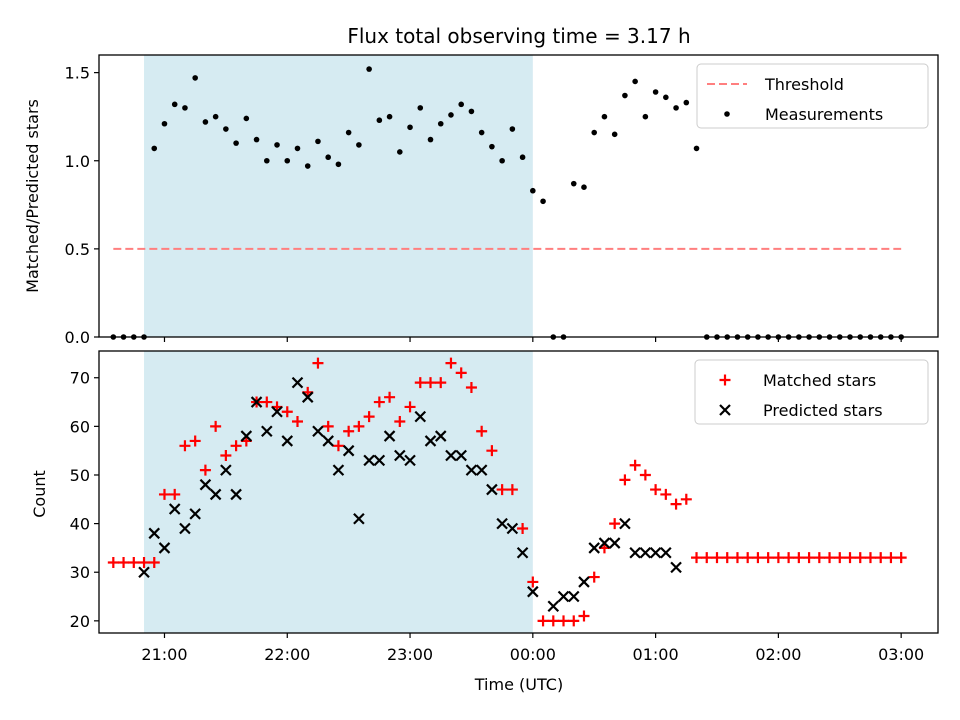 This screenshot has height=720, width=960. I want to click on y-tick-label-count: 70, so click(80, 378).